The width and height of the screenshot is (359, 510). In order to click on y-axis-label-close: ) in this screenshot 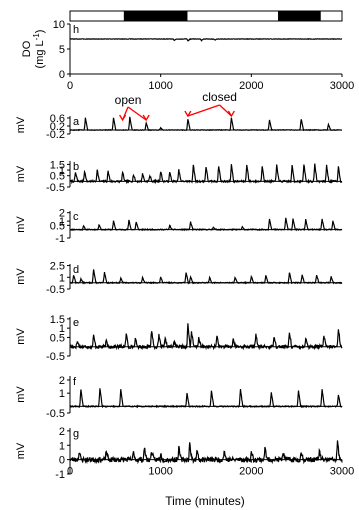, I will do `click(40, 32)`.